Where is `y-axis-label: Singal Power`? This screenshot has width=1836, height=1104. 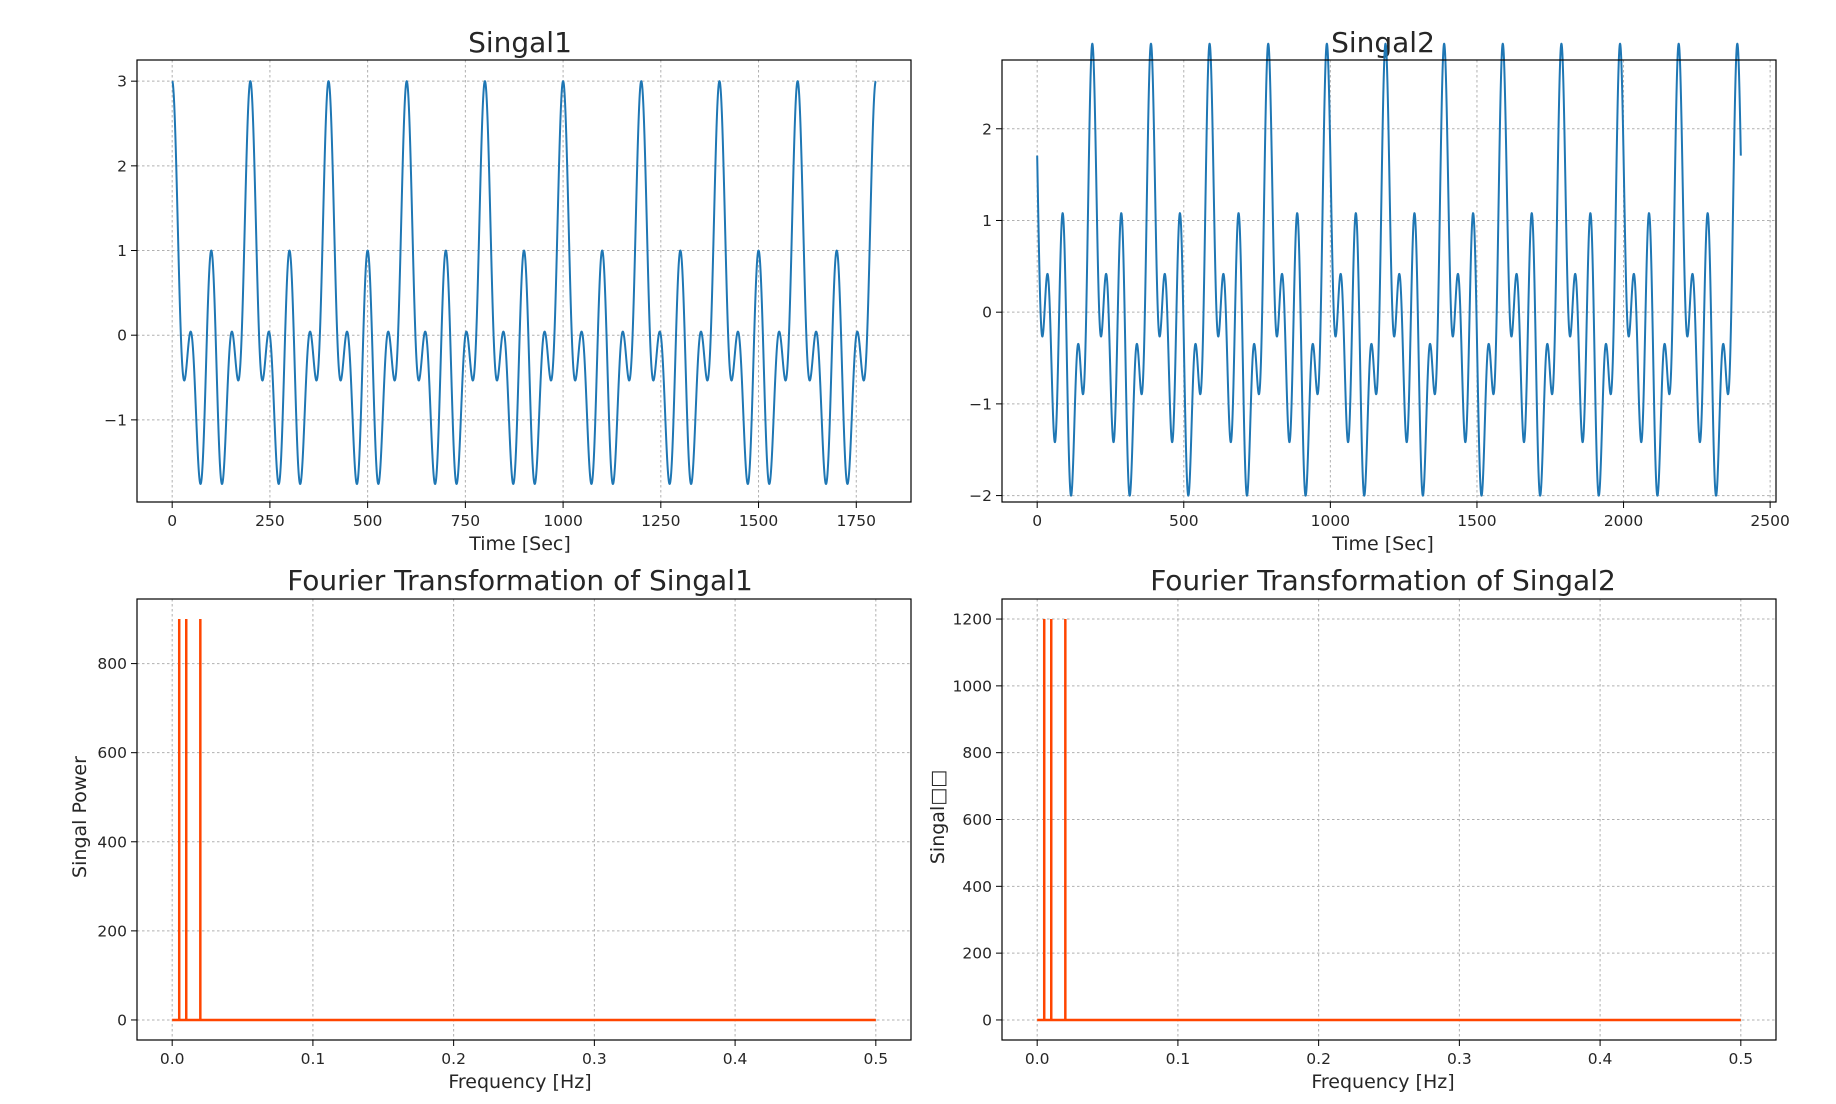 y-axis-label: Singal Power is located at coordinates (80, 817).